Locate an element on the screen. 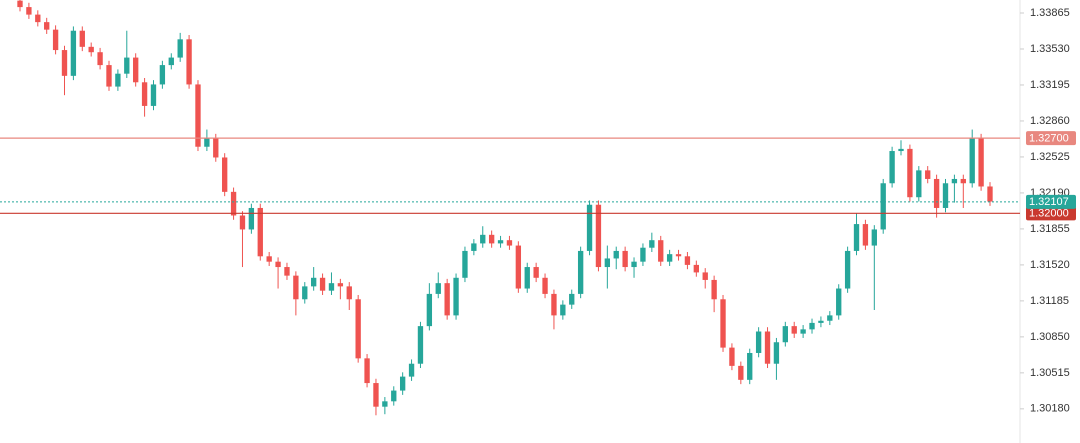 The height and width of the screenshot is (443, 1080). level-label: 1.32000 is located at coordinates (1049, 214).